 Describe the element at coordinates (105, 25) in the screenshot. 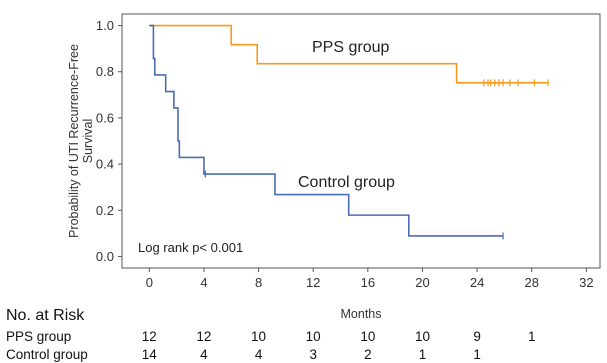

I see `y-tick-label: 1.0` at that location.